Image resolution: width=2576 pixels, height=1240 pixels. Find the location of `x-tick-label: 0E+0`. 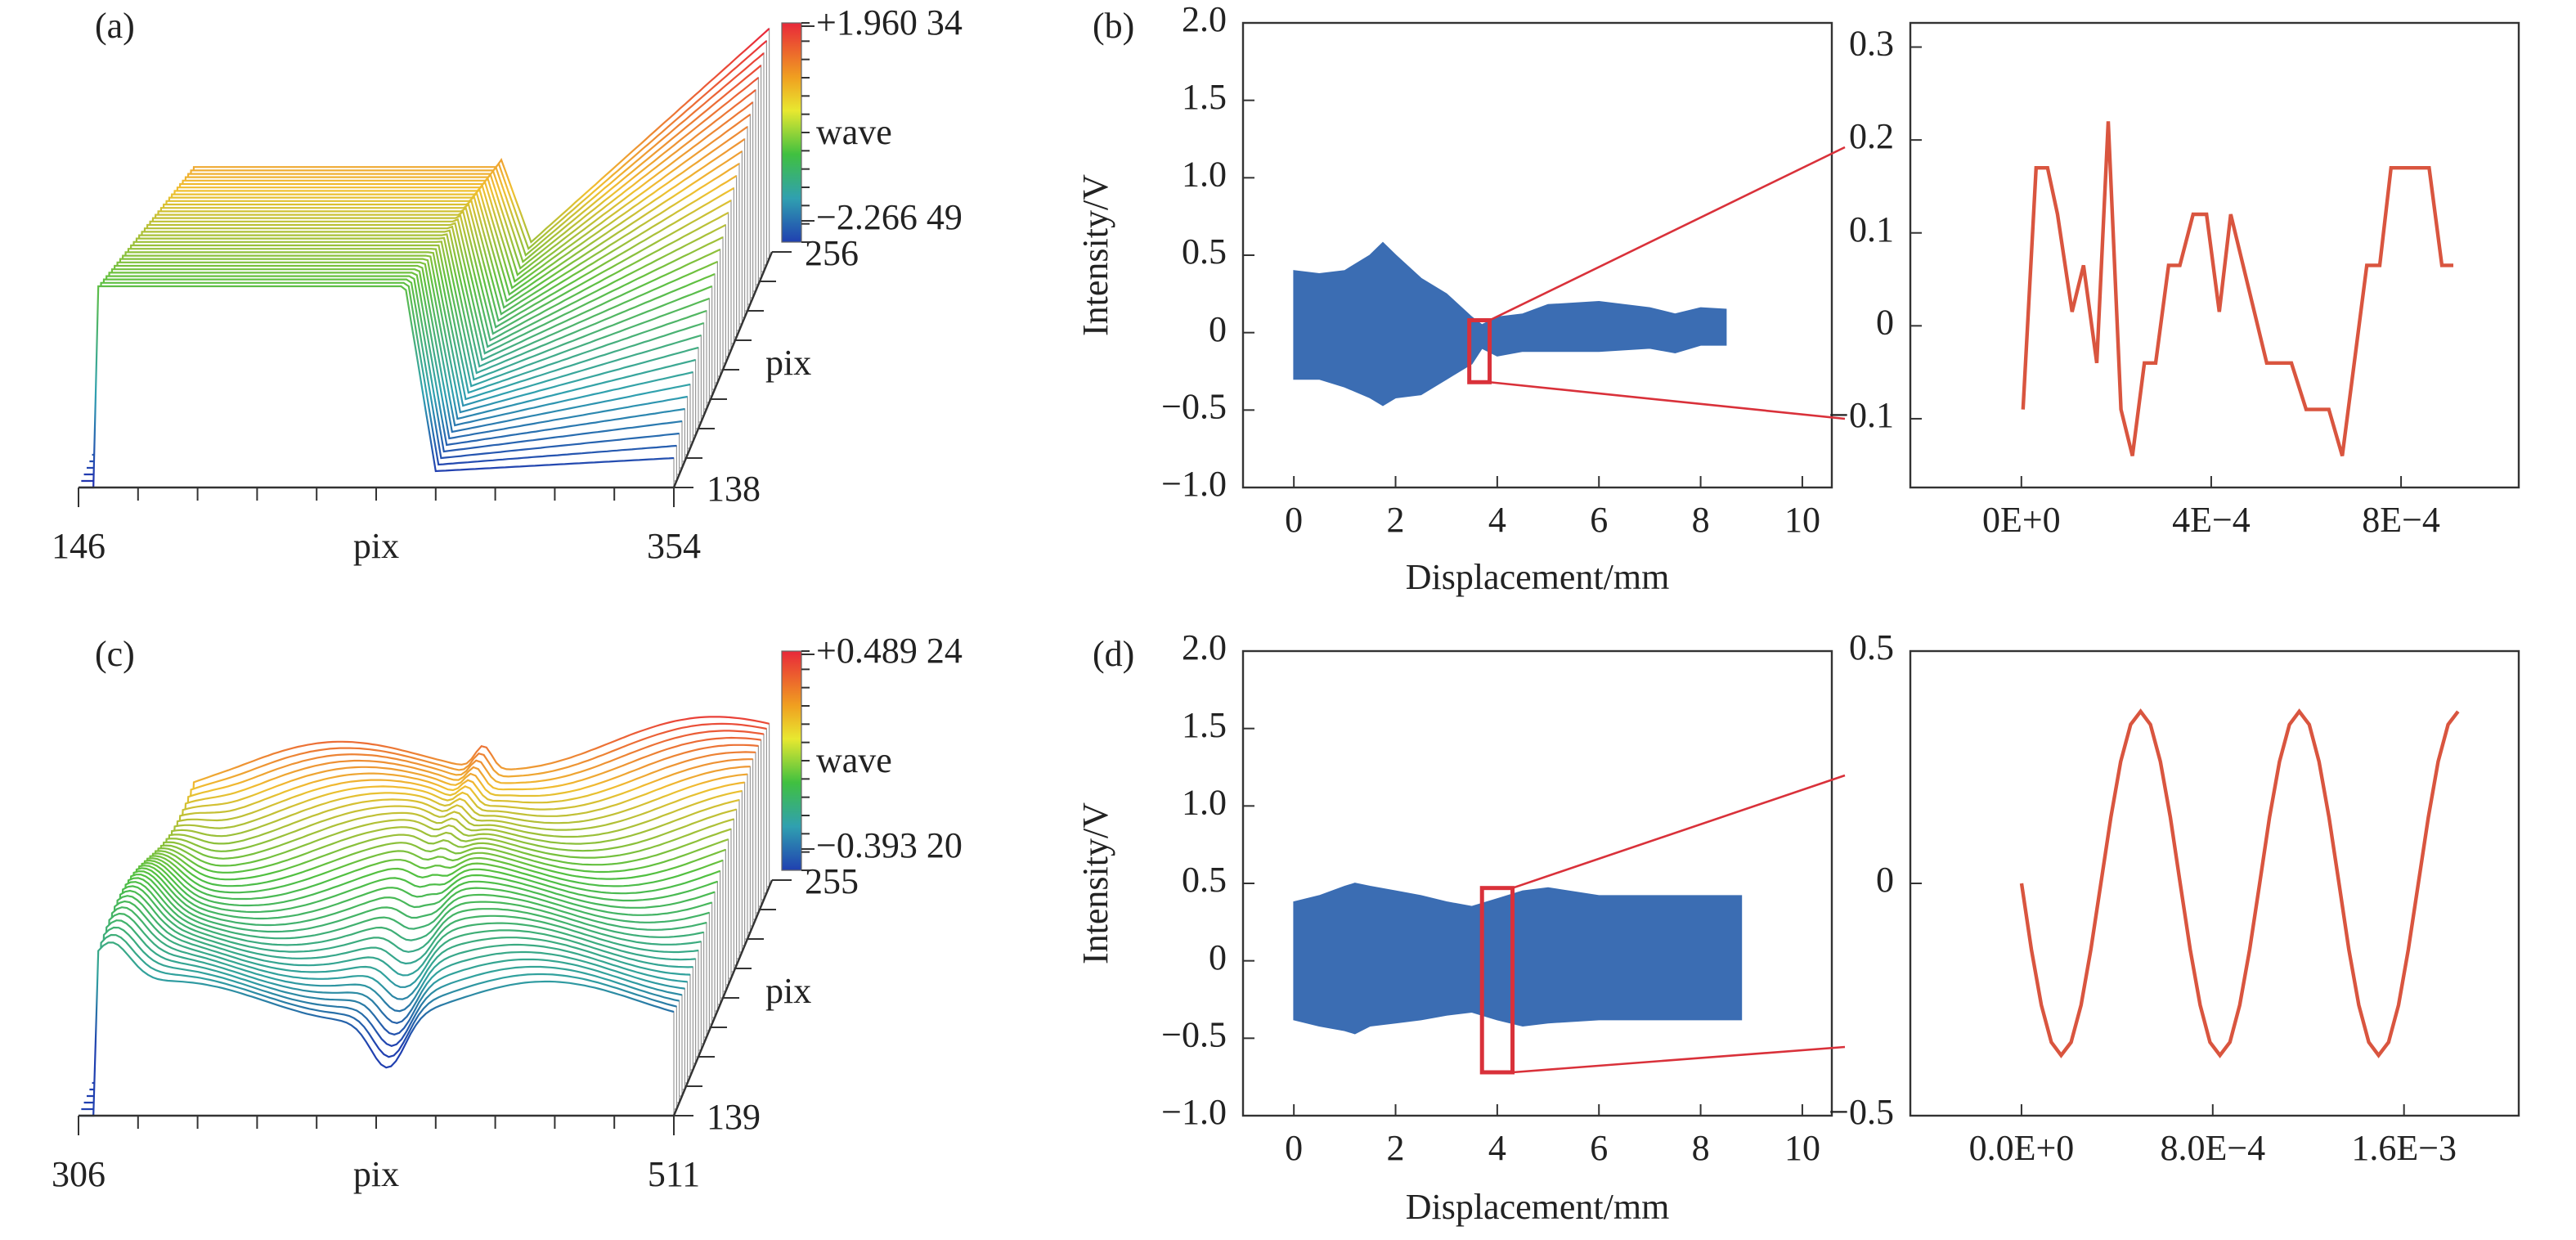

x-tick-label: 0E+0 is located at coordinates (2021, 520).